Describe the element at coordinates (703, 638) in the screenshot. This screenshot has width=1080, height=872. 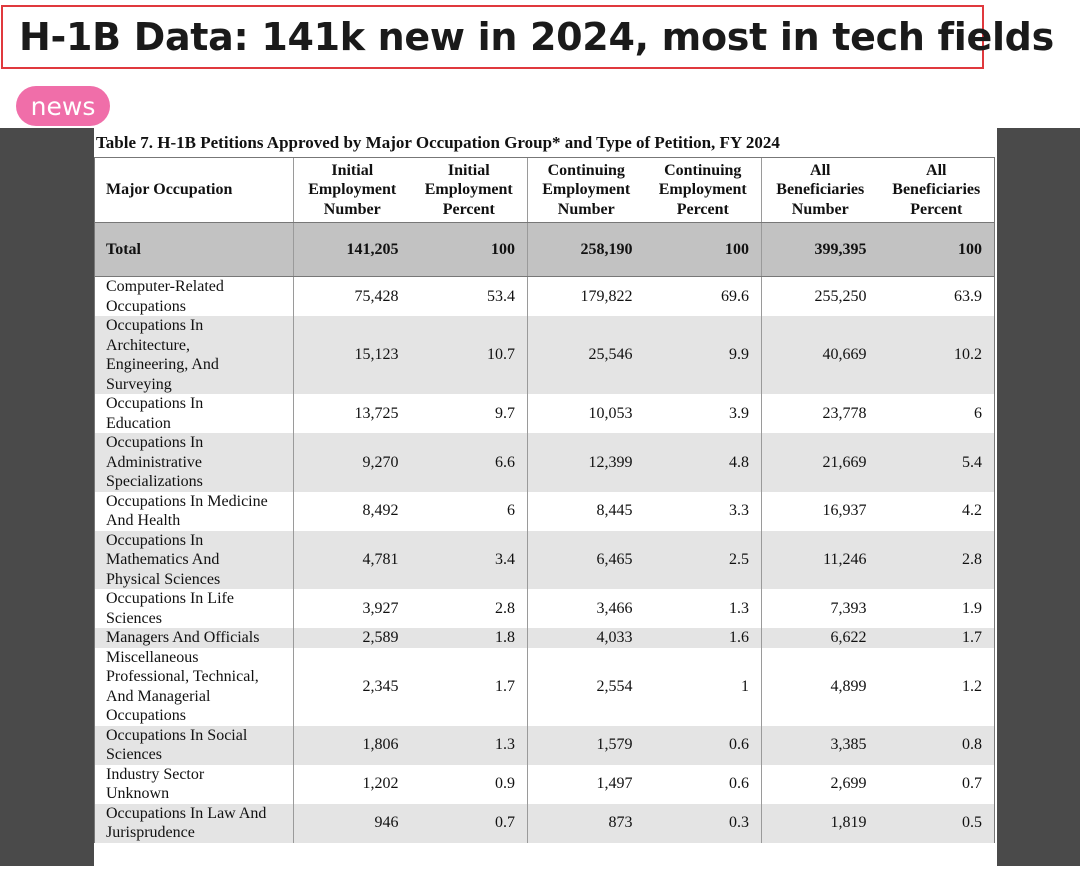
I see `cell-continuing-percent: 1.6` at that location.